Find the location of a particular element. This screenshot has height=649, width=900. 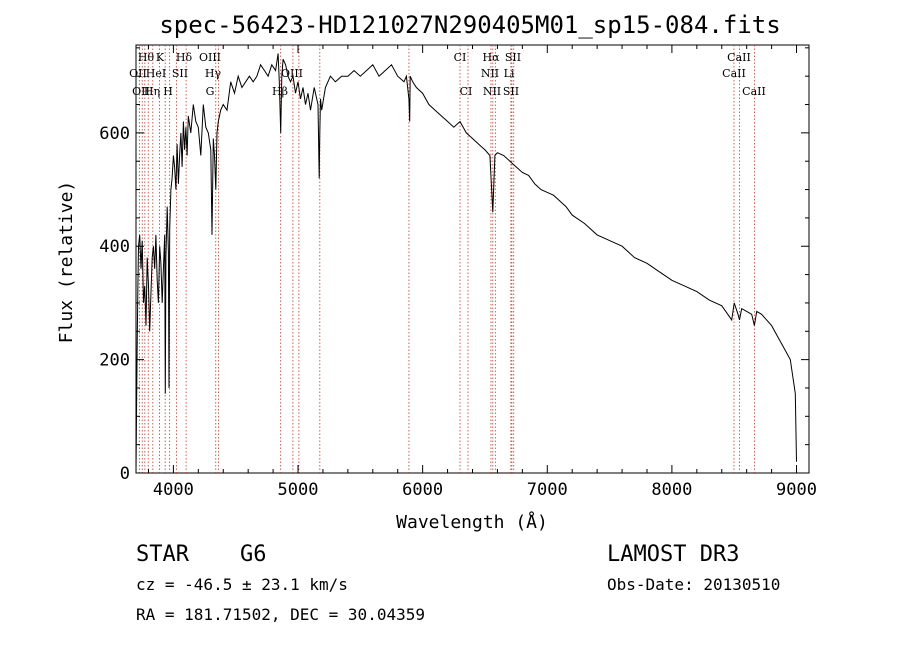

x-axis-label: Wavelength (Å) is located at coordinates (472, 522).